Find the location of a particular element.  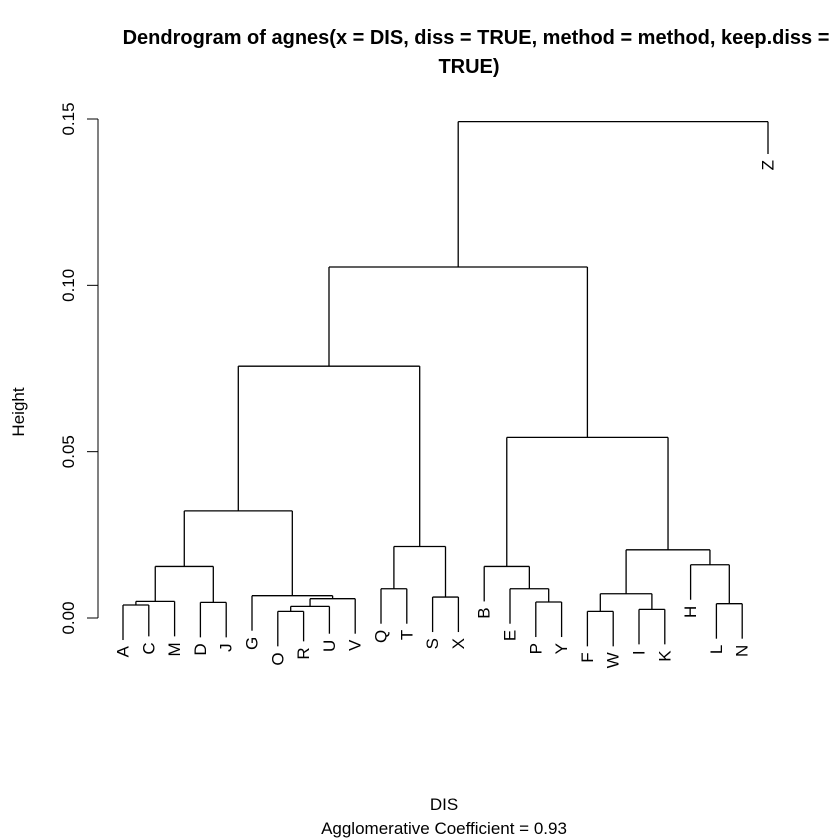

leaf-label-s: S is located at coordinates (432, 643).